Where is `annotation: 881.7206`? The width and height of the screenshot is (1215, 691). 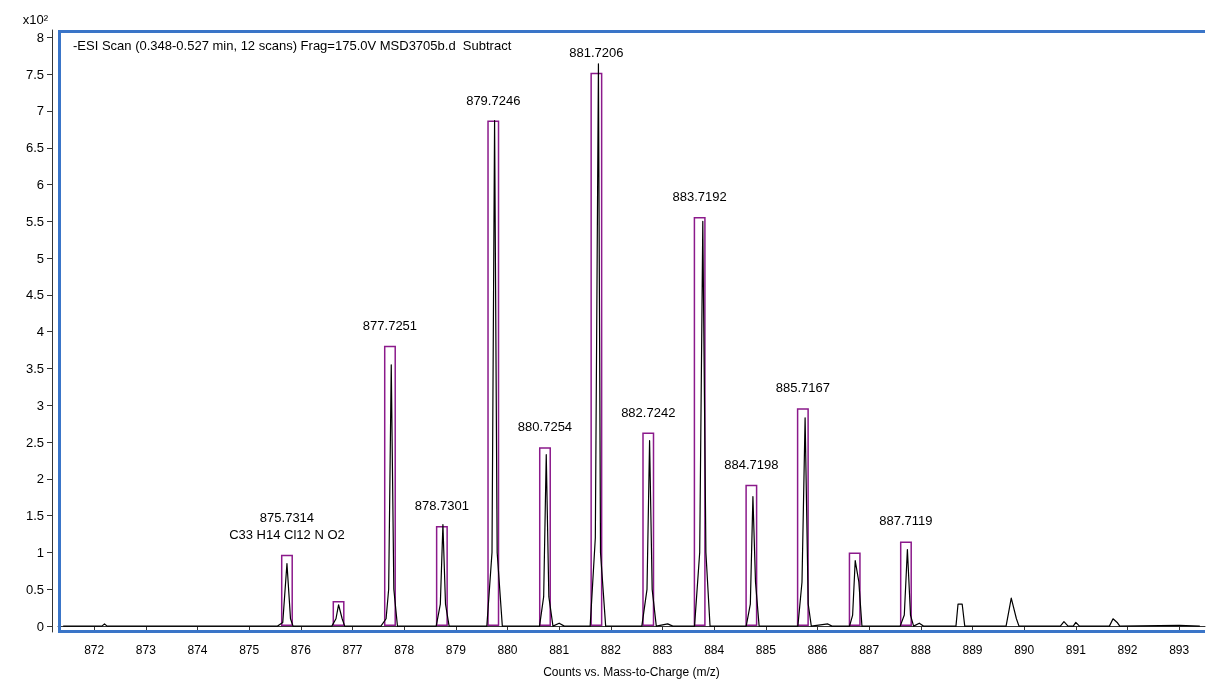
annotation: 881.7206 is located at coordinates (596, 52).